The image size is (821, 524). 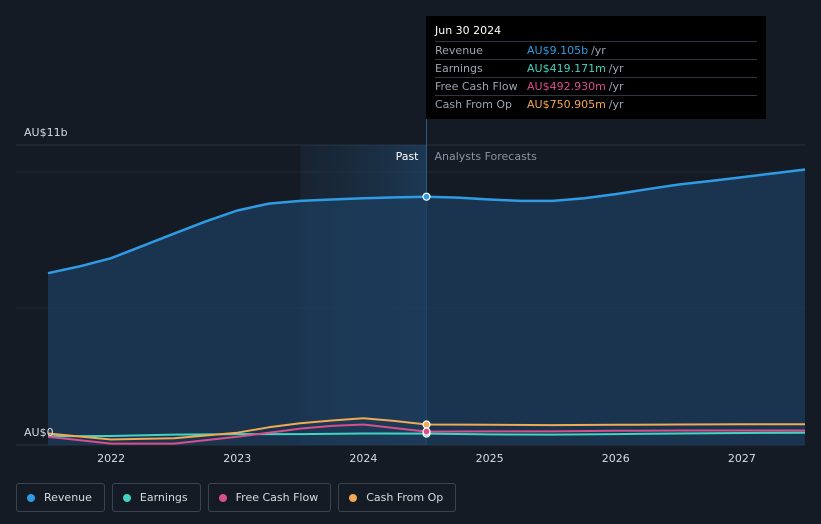 I want to click on x-tick-label: 2026, so click(x=616, y=458).